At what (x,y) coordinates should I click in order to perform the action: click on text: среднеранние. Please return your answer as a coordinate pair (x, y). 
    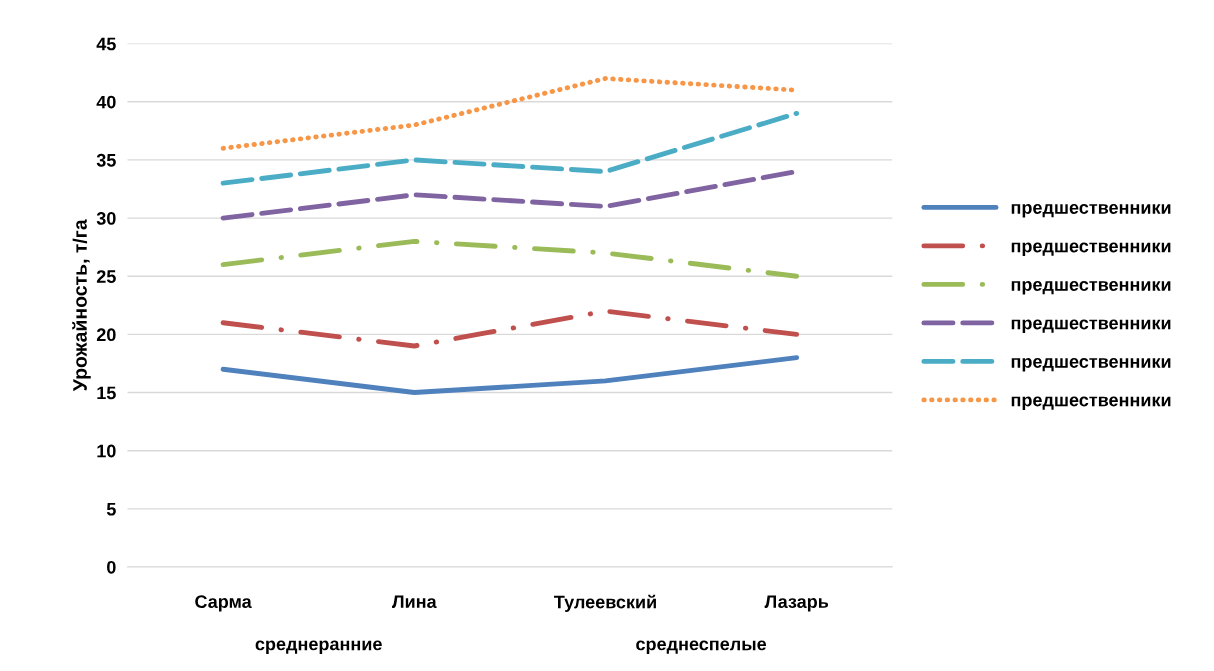
    Looking at the image, I should click on (318, 647).